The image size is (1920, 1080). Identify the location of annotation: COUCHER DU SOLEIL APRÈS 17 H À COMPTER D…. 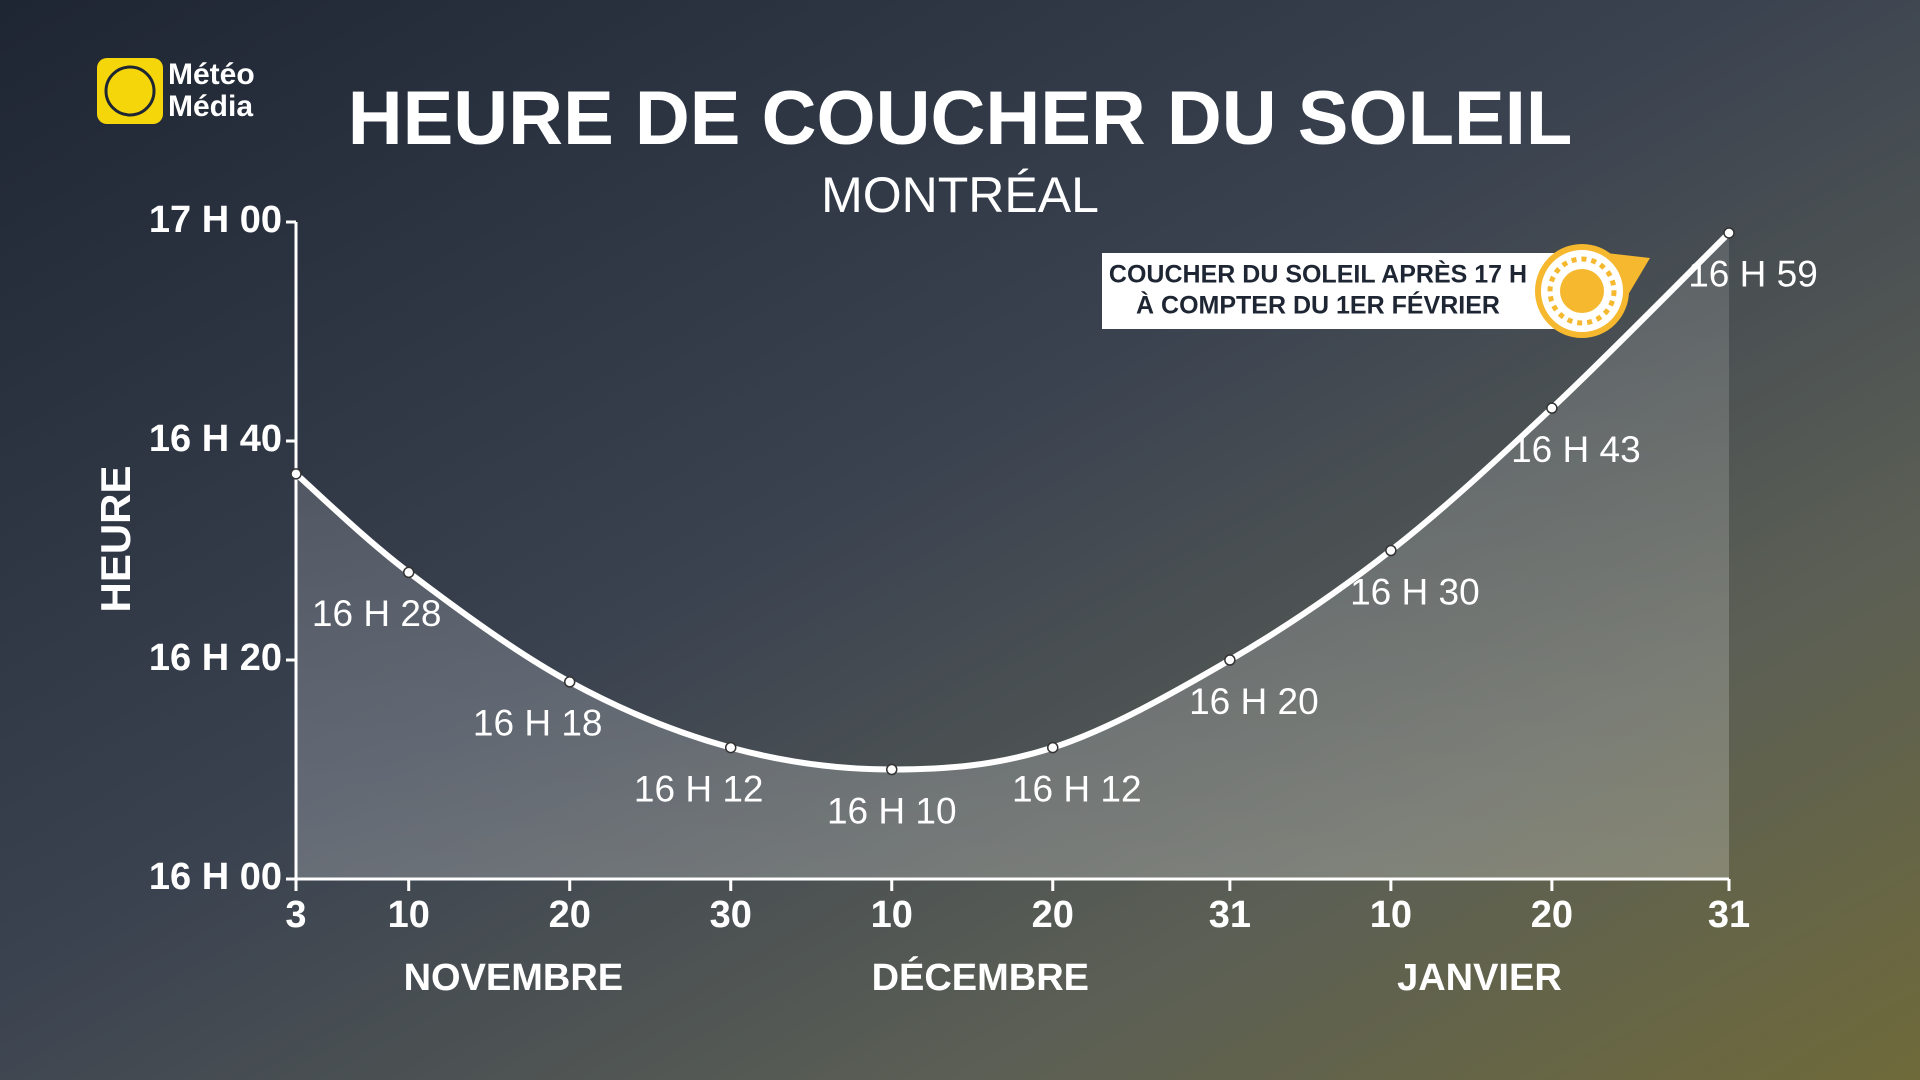
(1376, 291).